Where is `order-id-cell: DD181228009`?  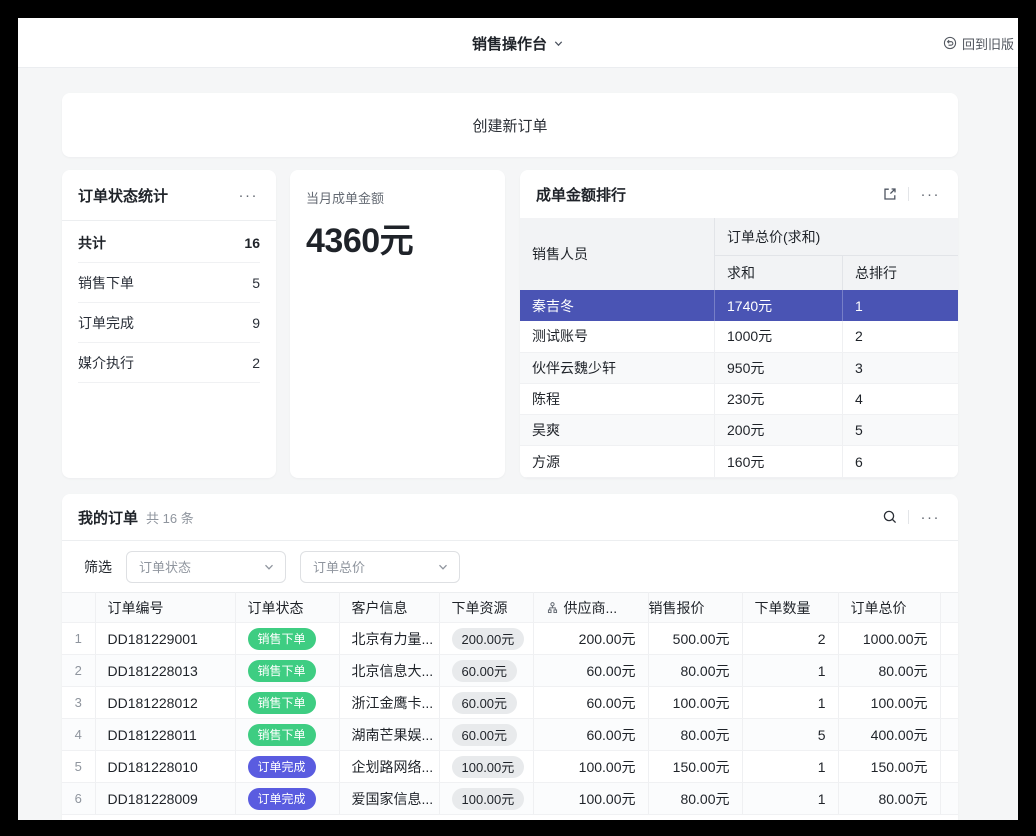
order-id-cell: DD181228009 is located at coordinates (165, 798).